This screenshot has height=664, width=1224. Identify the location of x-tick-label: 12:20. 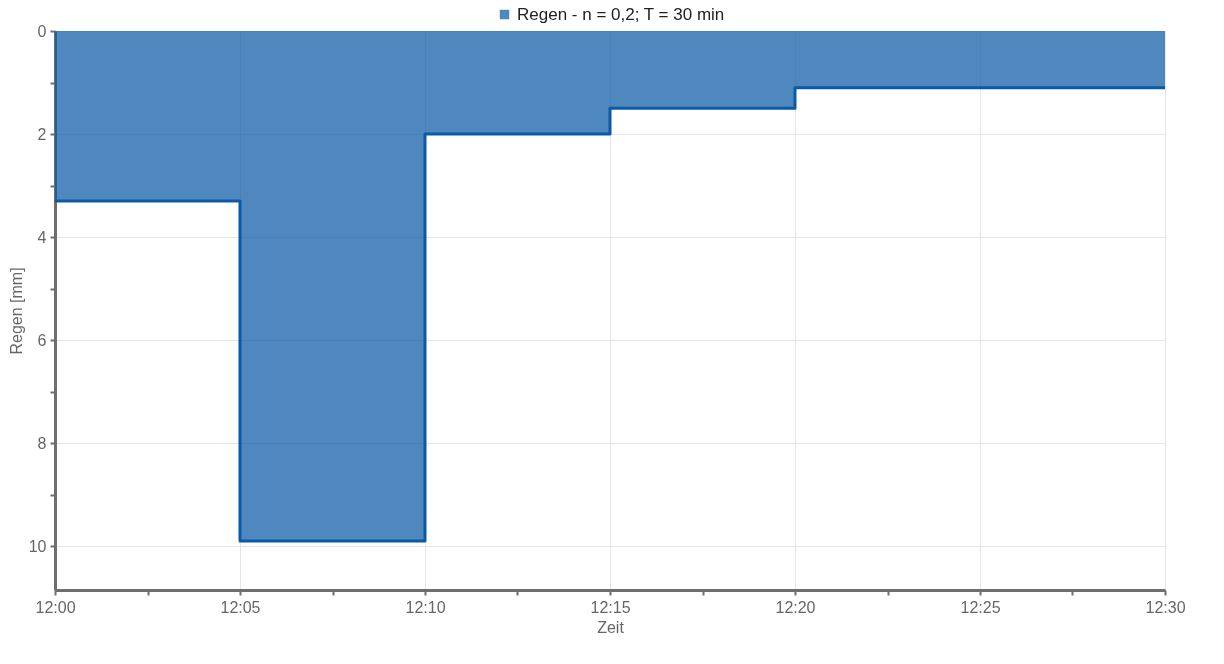
(795, 607).